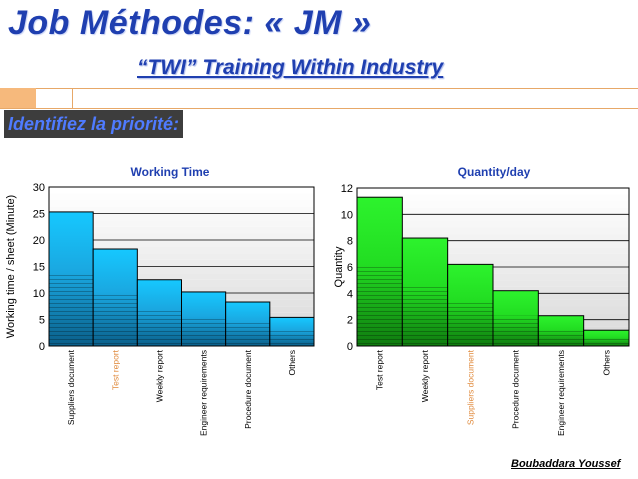 This screenshot has width=638, height=479. I want to click on y-axis-label: Working time / sheet (Minute), so click(11, 266).